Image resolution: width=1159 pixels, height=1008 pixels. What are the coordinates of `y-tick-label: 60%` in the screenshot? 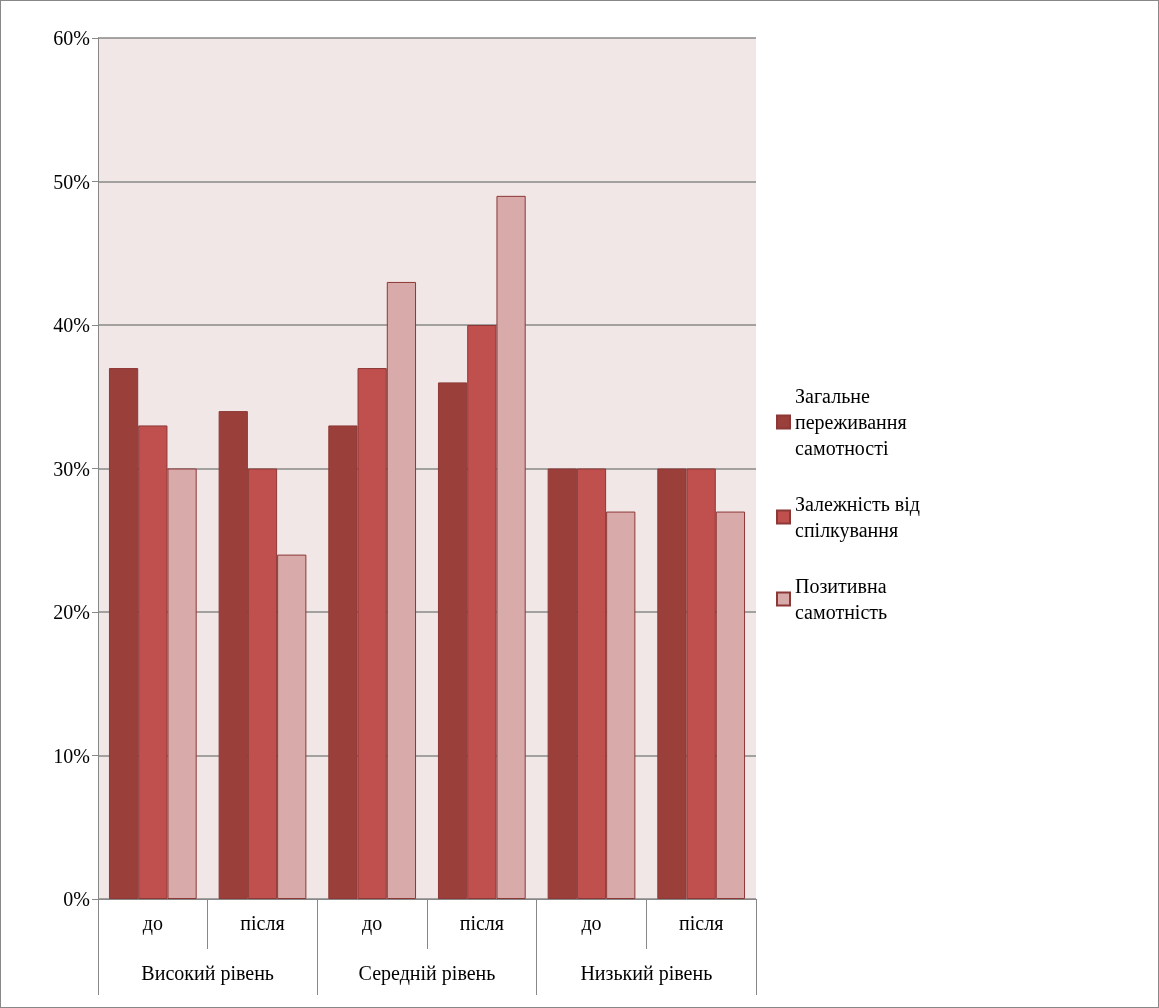 It's located at (71, 38).